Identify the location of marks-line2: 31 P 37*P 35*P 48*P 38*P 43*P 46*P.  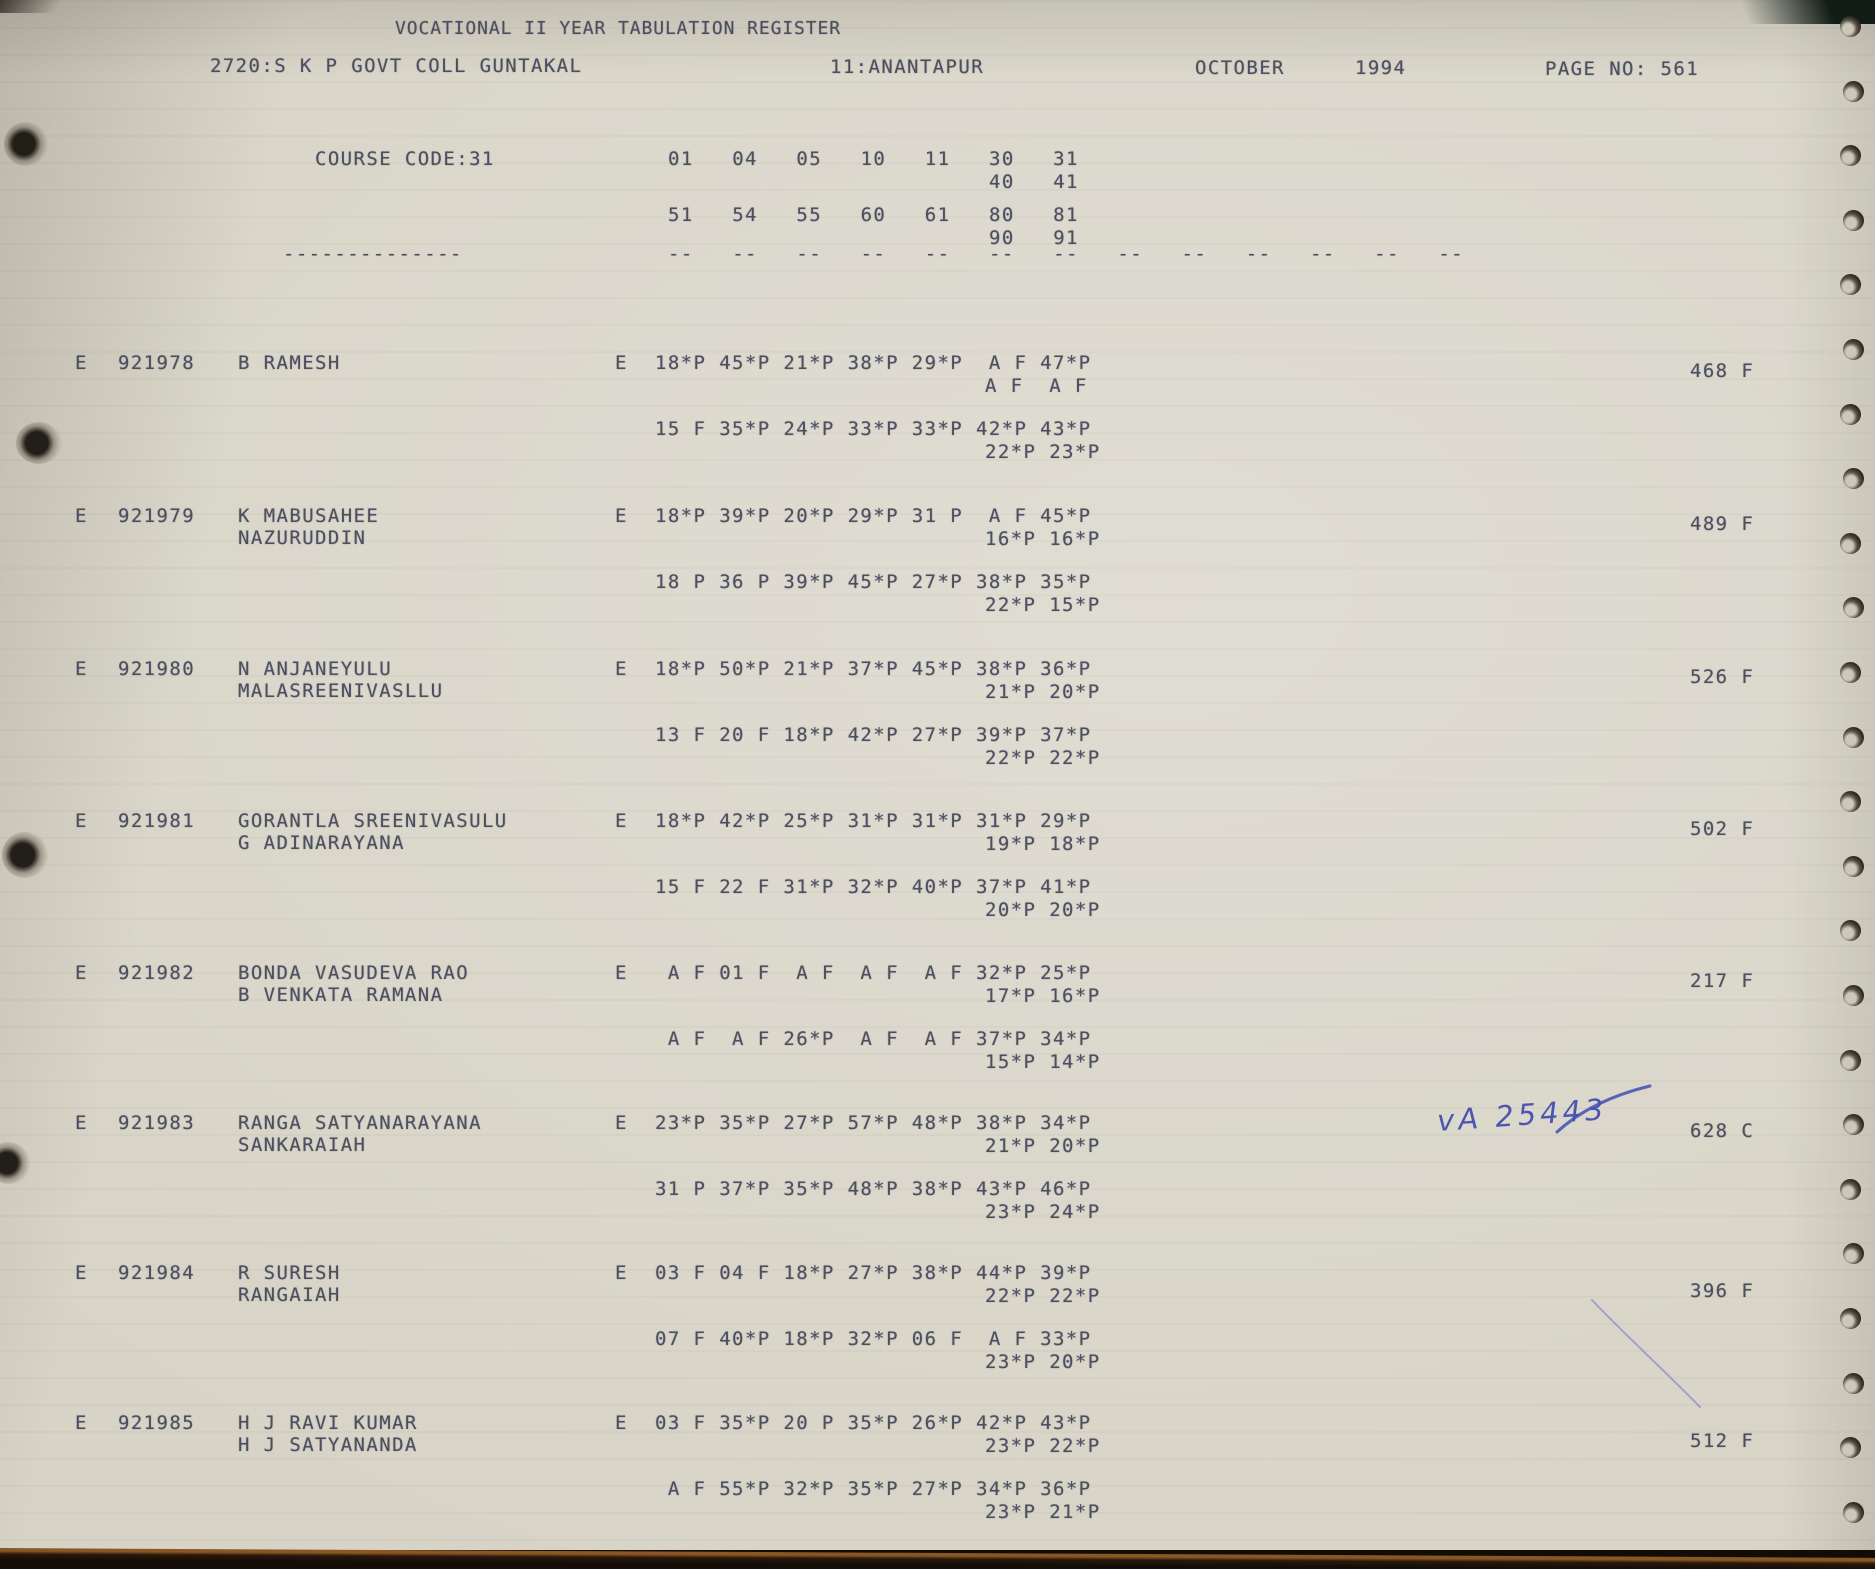
(873, 1189).